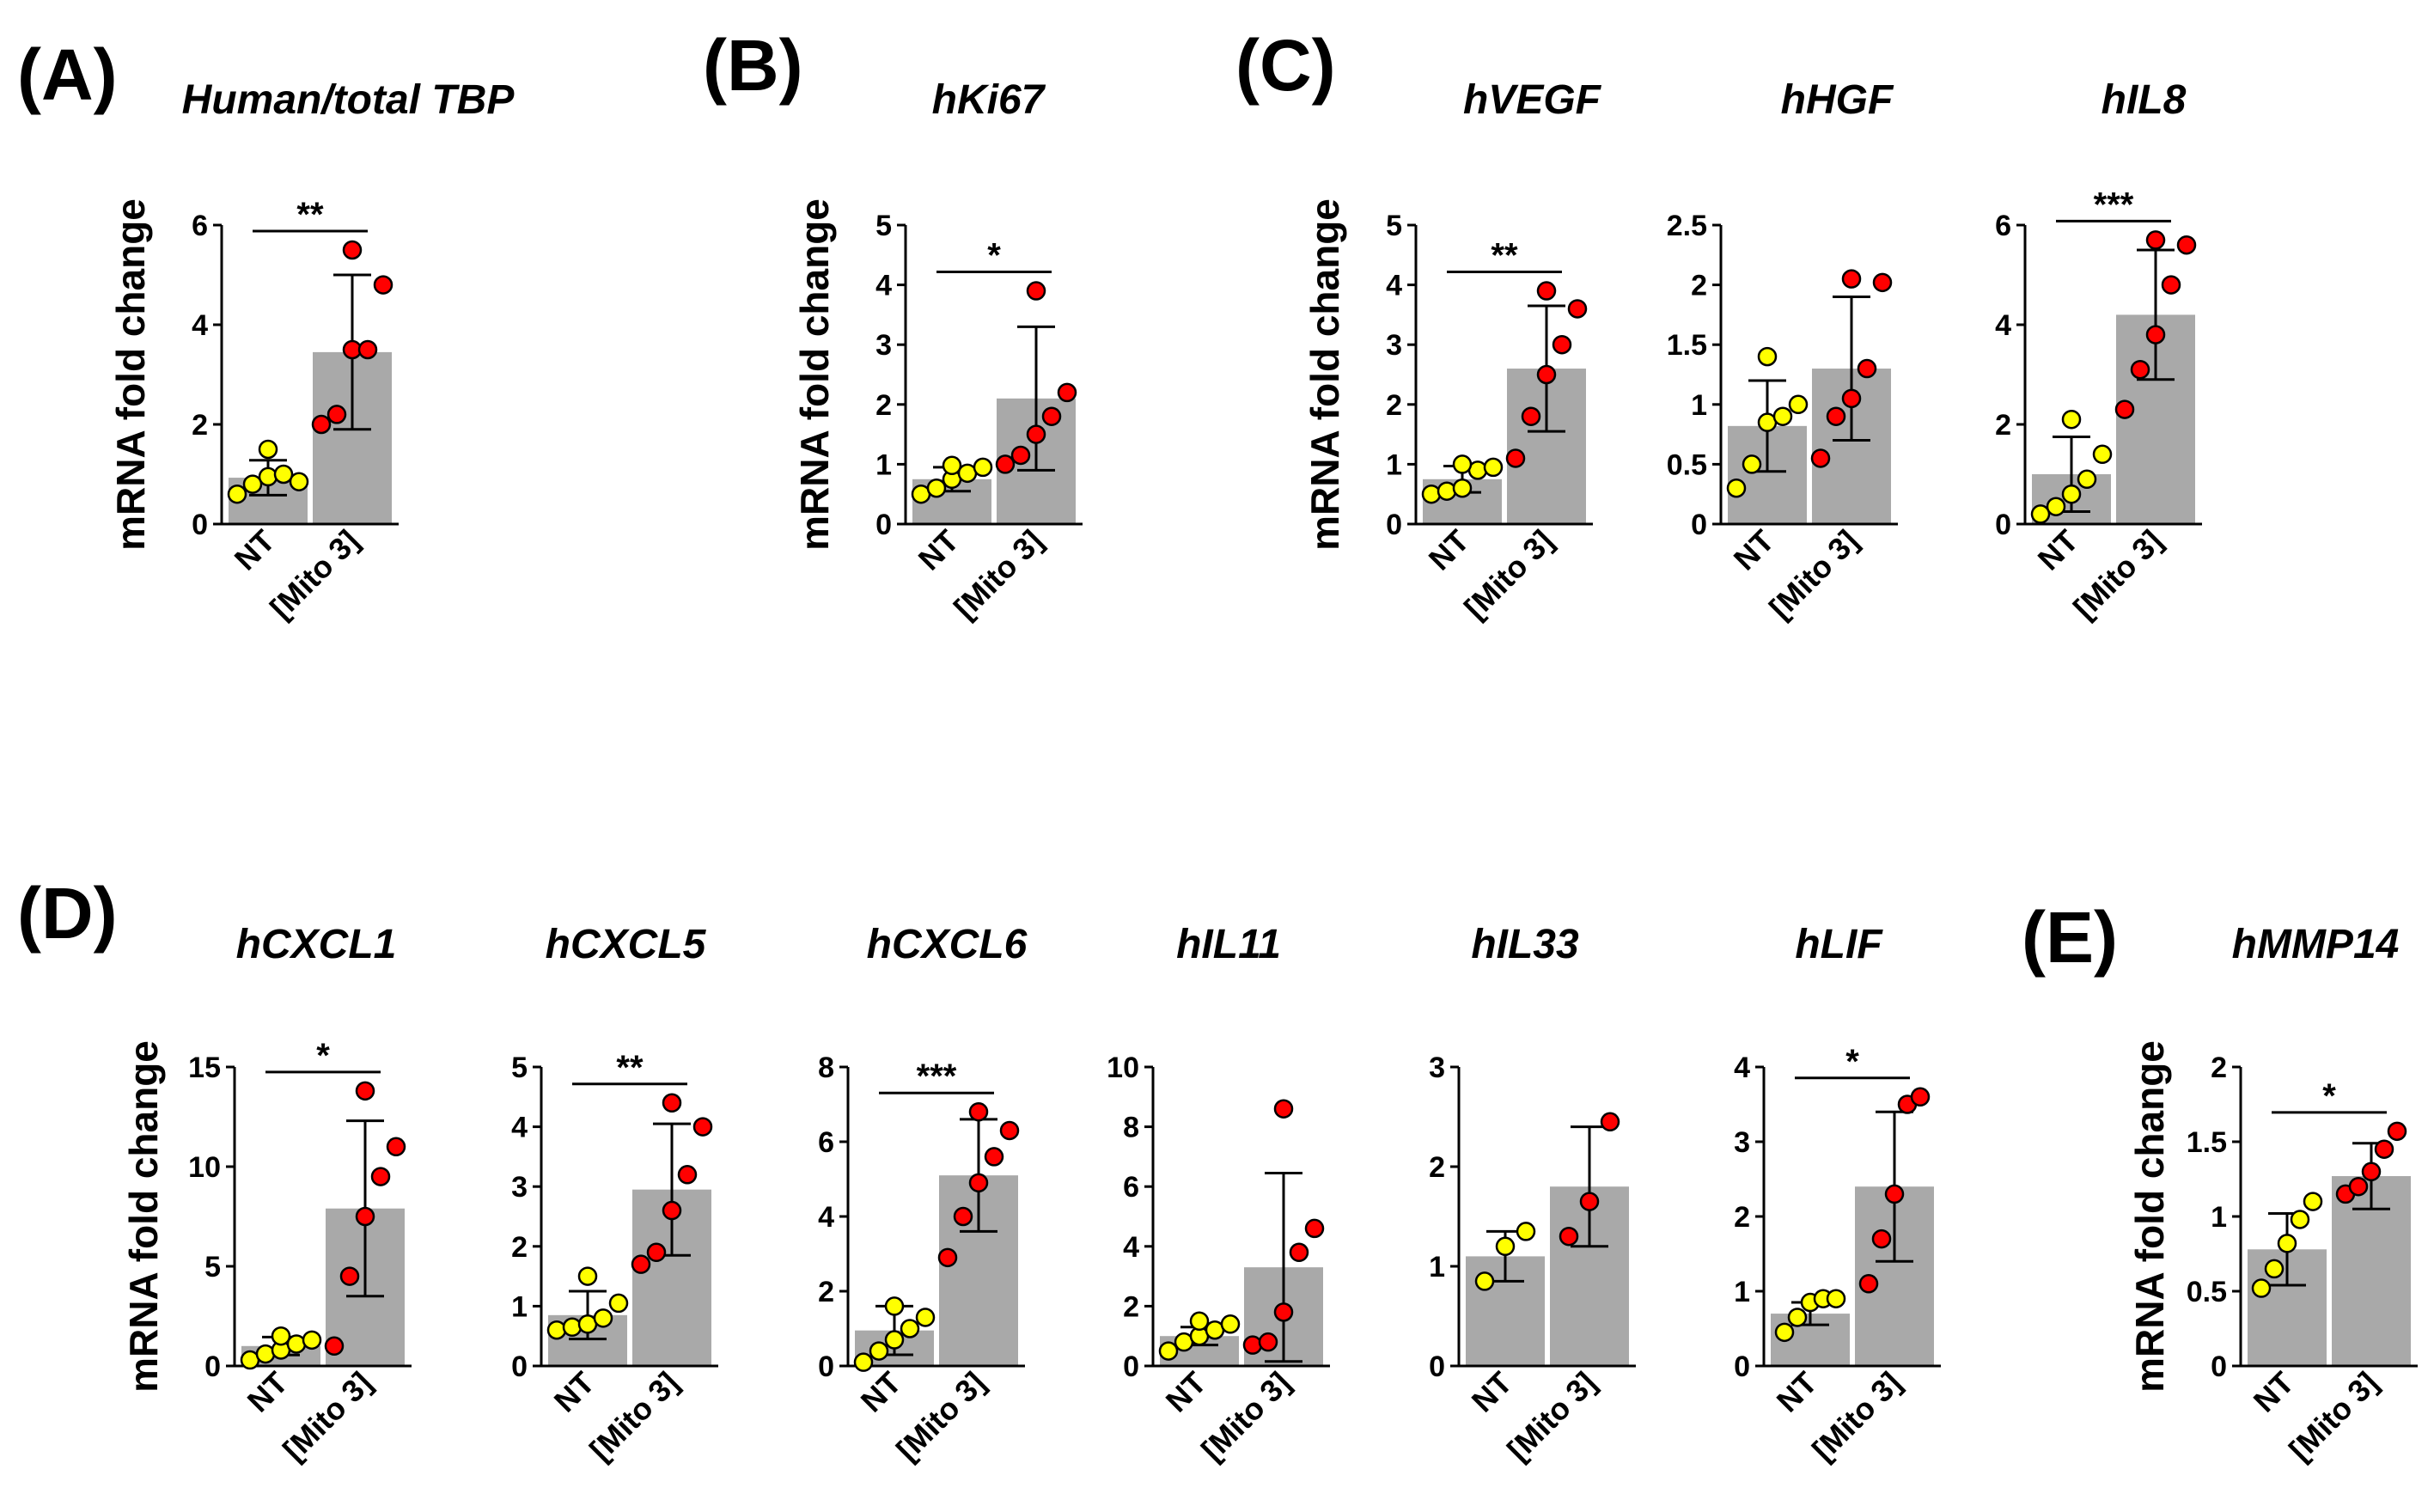  I want to click on y-tick-label: 8, so click(1131, 1128).